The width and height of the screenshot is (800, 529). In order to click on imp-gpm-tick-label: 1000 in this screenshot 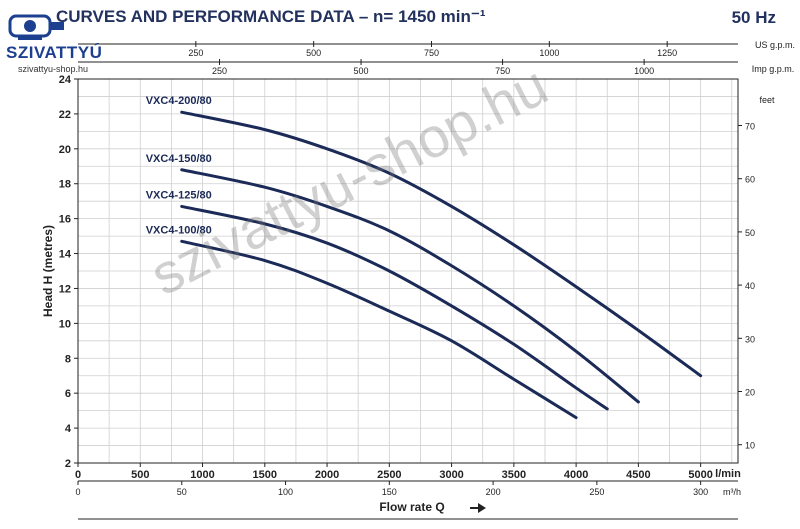, I will do `click(644, 71)`.